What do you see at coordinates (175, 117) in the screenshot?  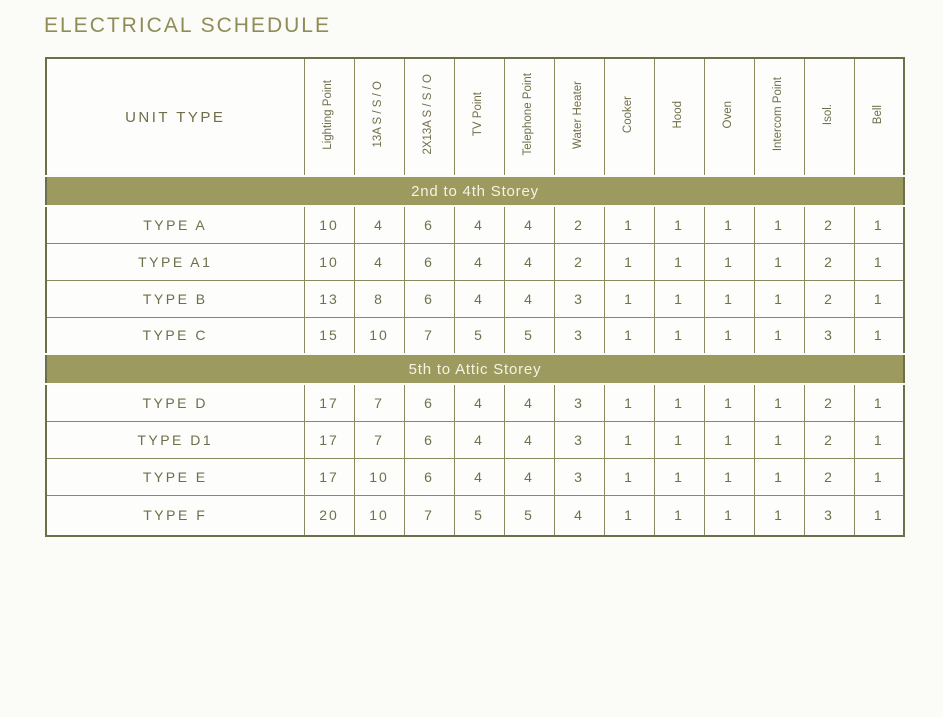 I see `unit-type-header: UNIT TYPE` at bounding box center [175, 117].